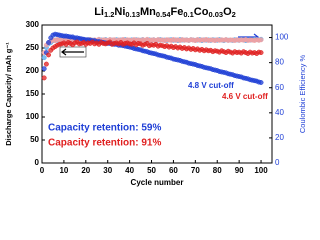  Describe the element at coordinates (195, 170) in the screenshot. I see `x-tick-label: 70` at that location.